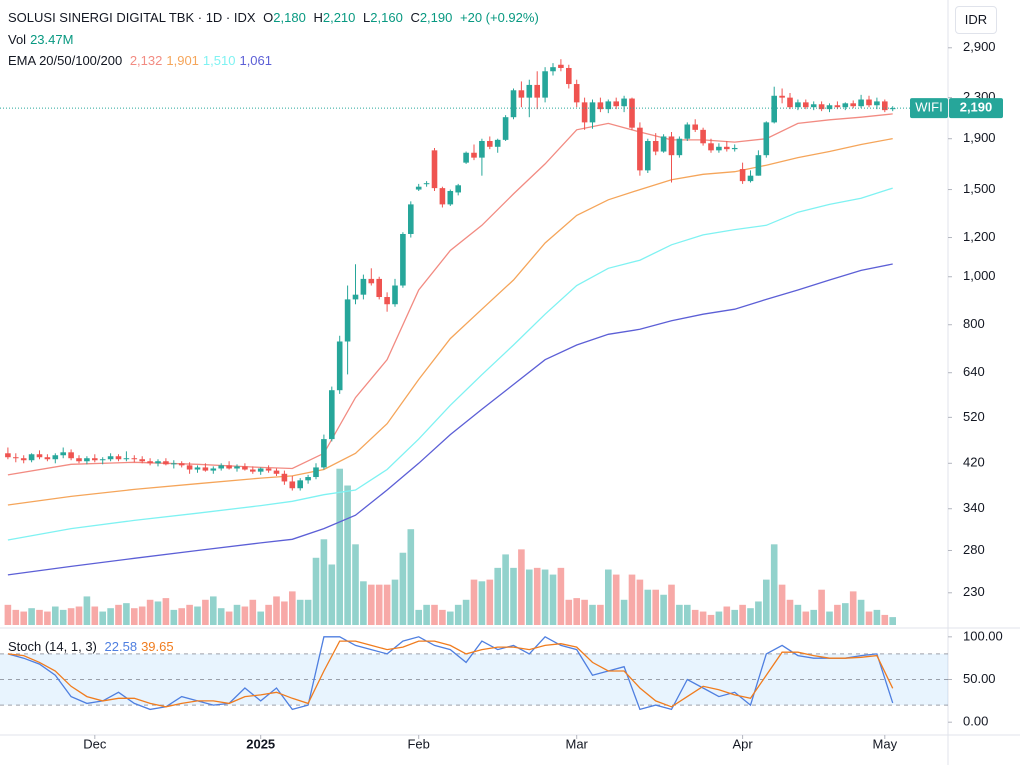 The width and height of the screenshot is (1020, 765). Describe the element at coordinates (975, 721) in the screenshot. I see `stoch-tick-label: 0.00` at that location.